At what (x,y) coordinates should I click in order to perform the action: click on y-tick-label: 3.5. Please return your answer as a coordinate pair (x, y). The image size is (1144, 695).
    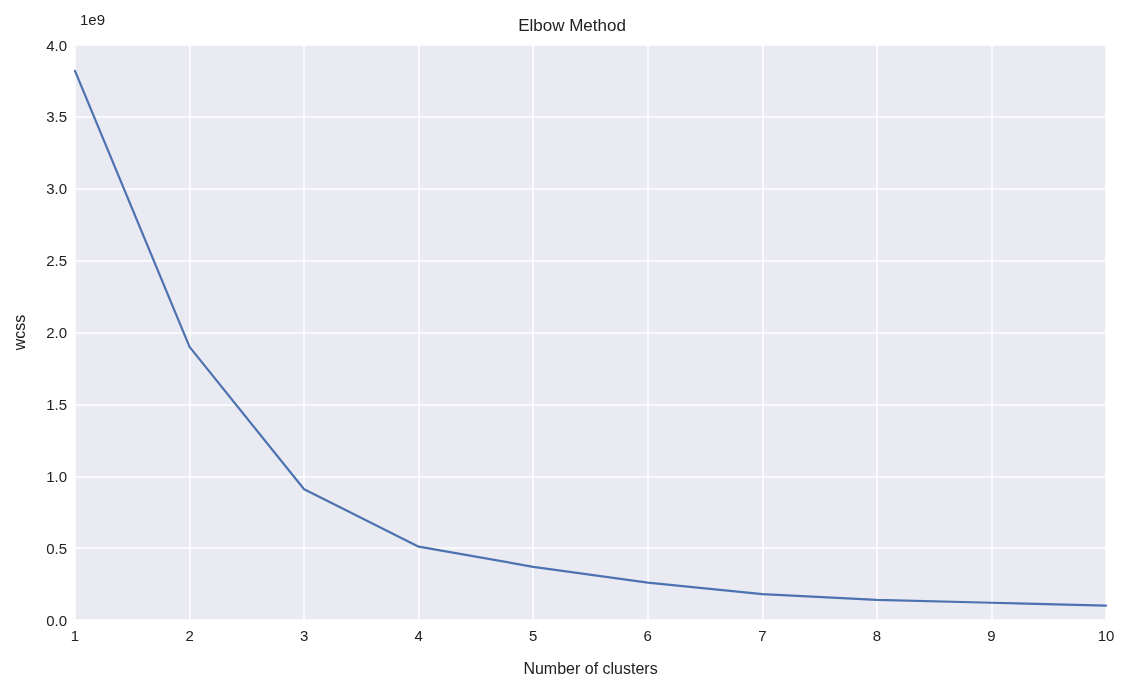
    Looking at the image, I should click on (56, 117).